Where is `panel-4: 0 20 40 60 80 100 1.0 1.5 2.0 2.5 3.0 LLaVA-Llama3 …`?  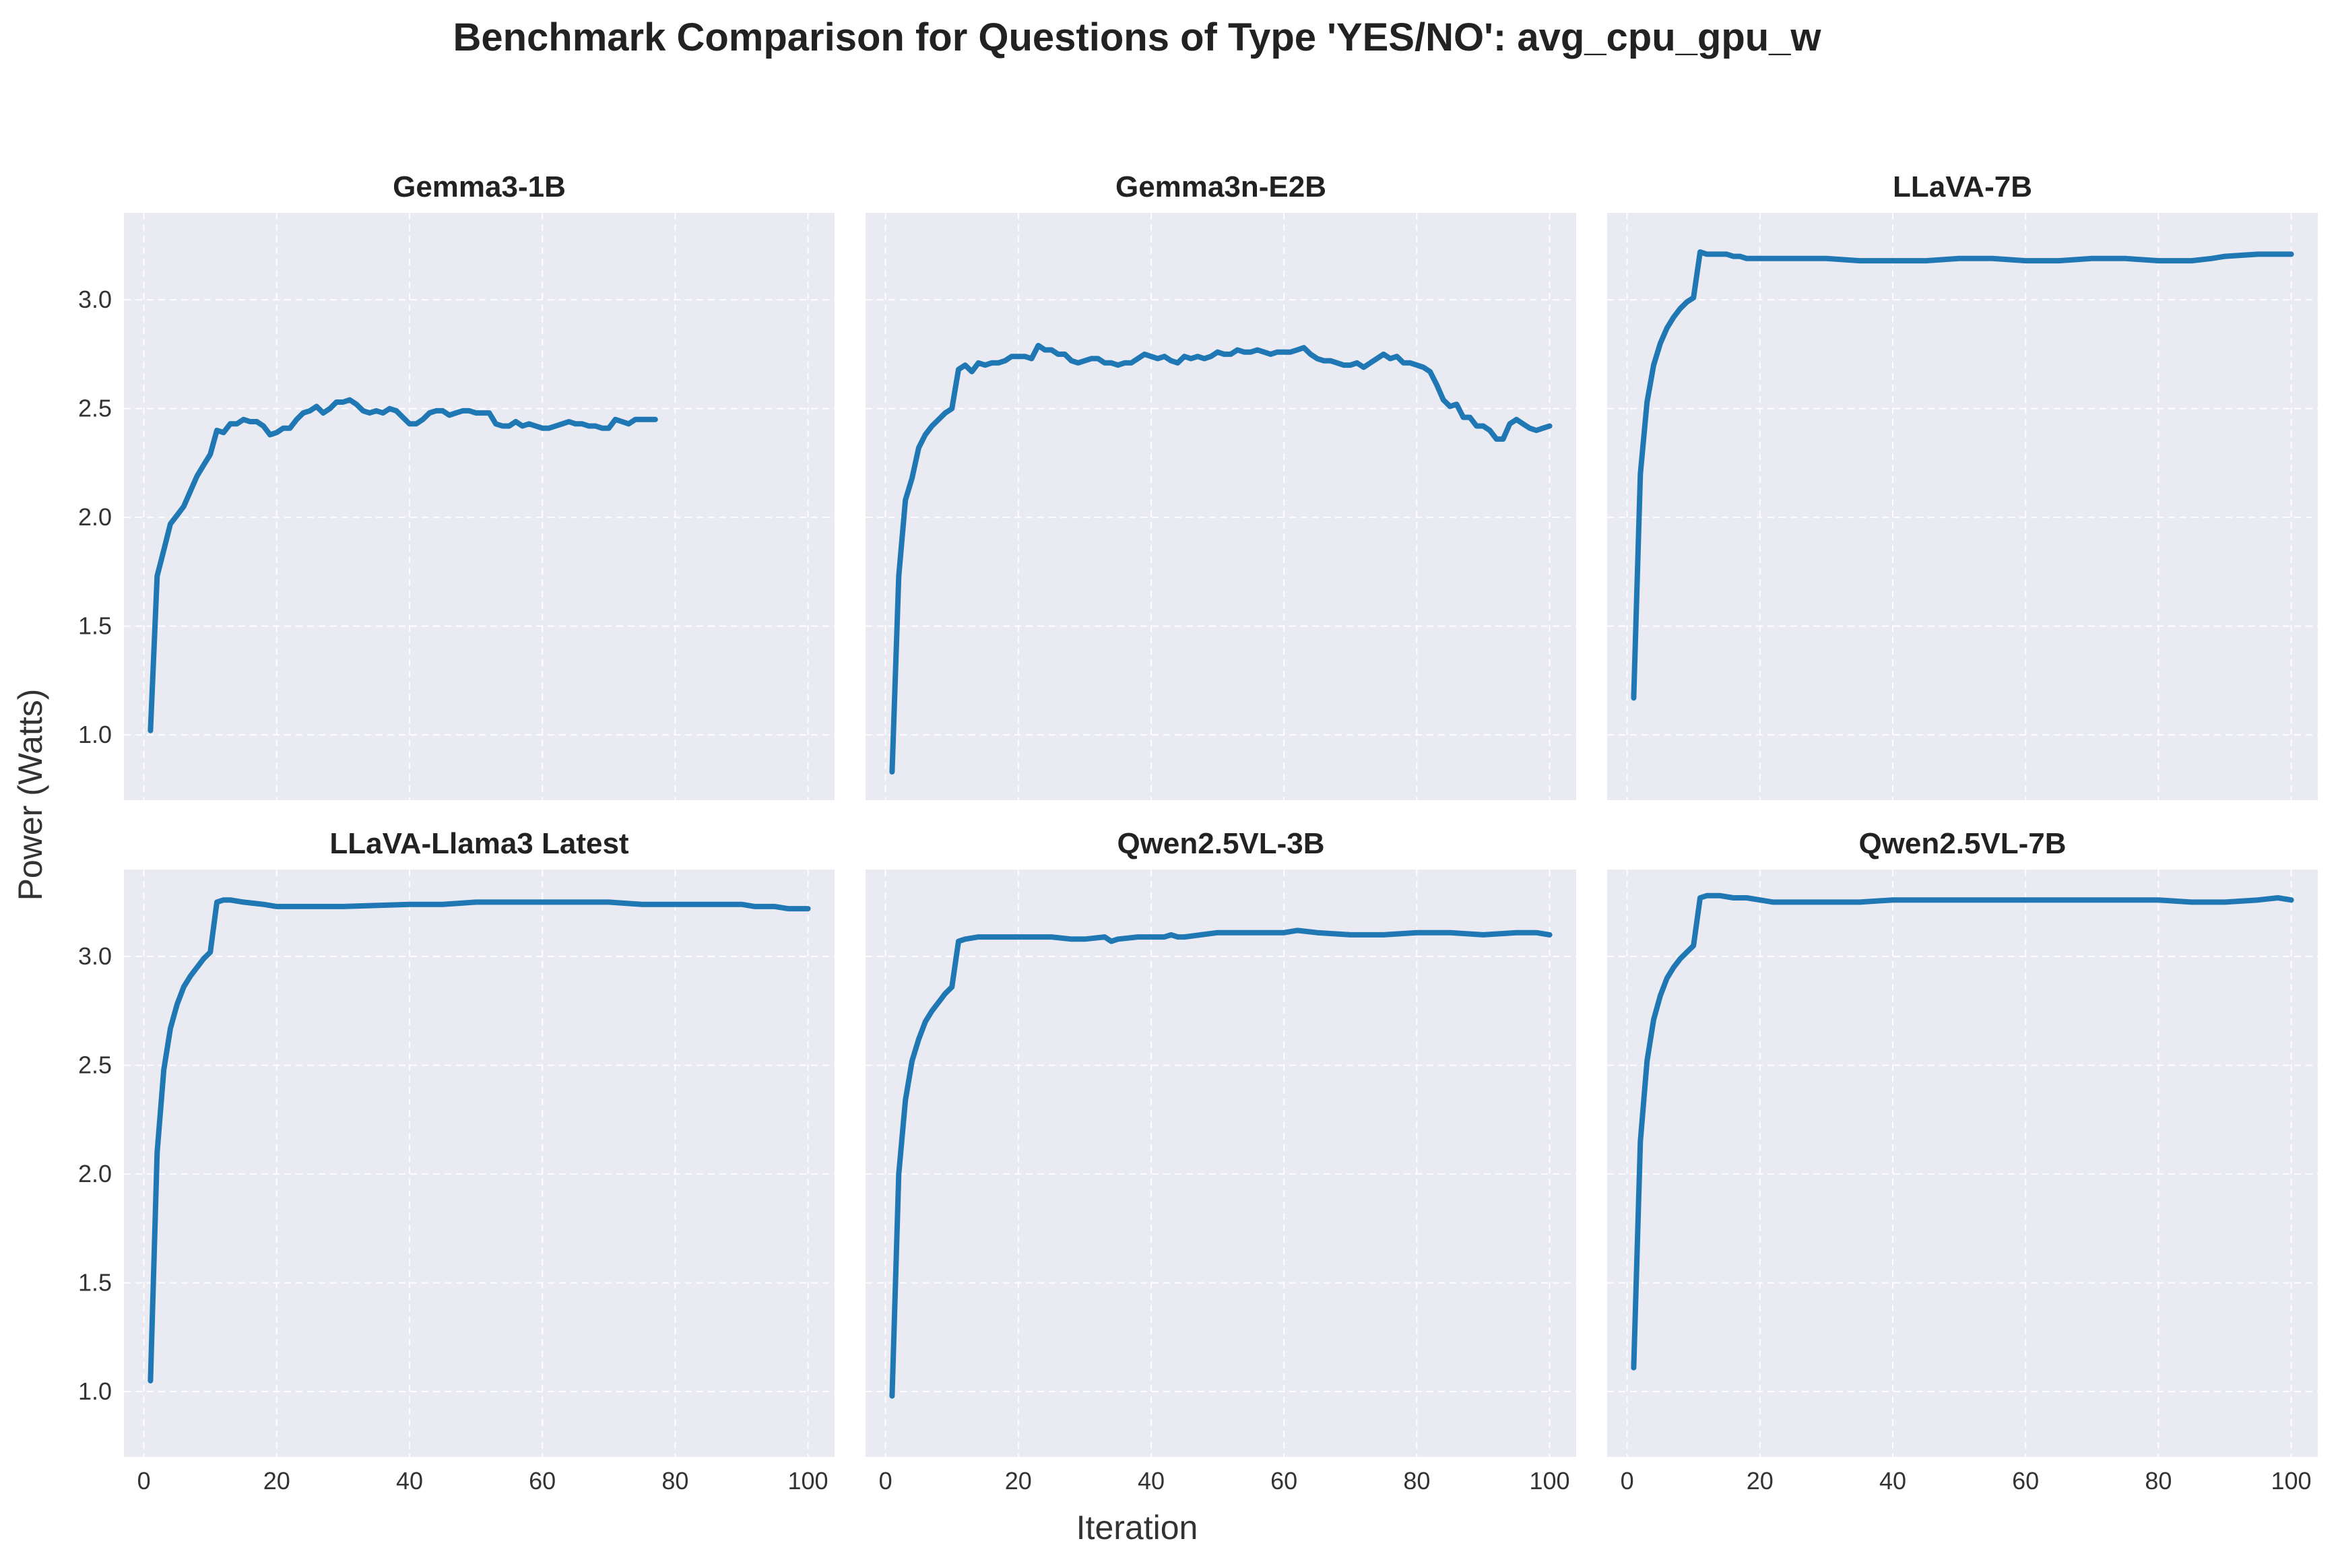 panel-4: 0 20 40 60 80 100 1.0 1.5 2.0 2.5 3.0 LLaVA-Llama3 … is located at coordinates (457, 1161).